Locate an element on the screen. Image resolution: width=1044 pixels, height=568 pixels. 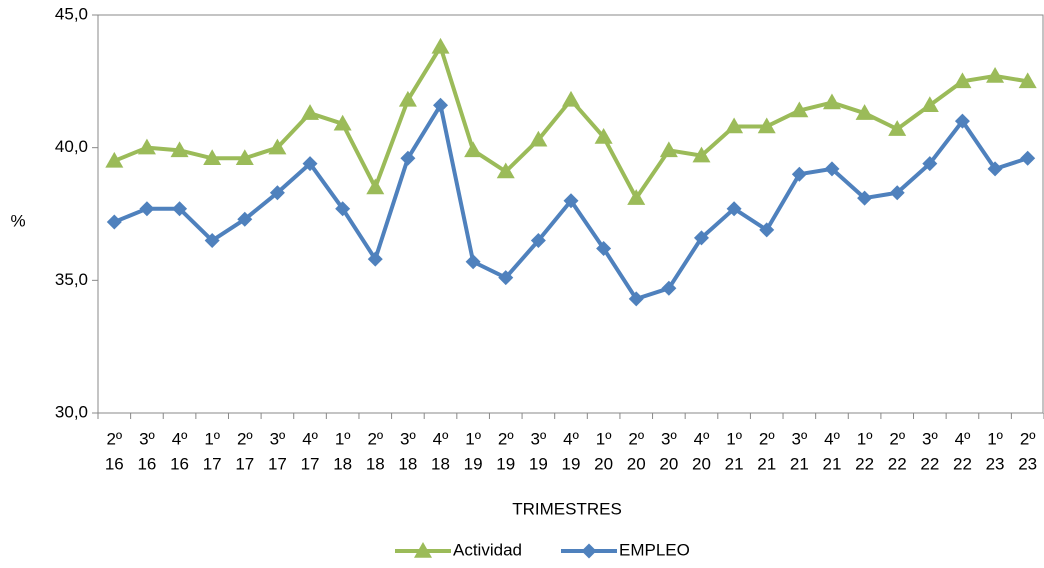
x-tick-label-year: 23 is located at coordinates (995, 463).